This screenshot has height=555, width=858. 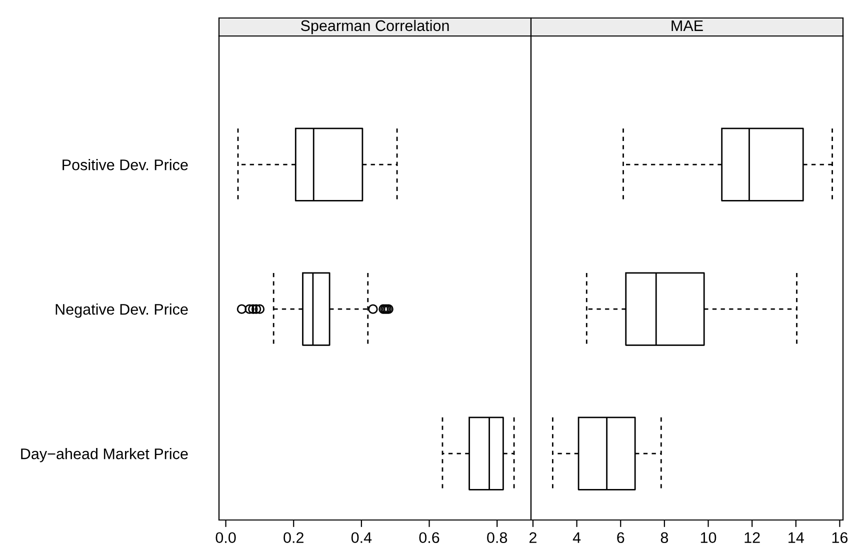 I want to click on x-tick-label: 12, so click(x=752, y=537).